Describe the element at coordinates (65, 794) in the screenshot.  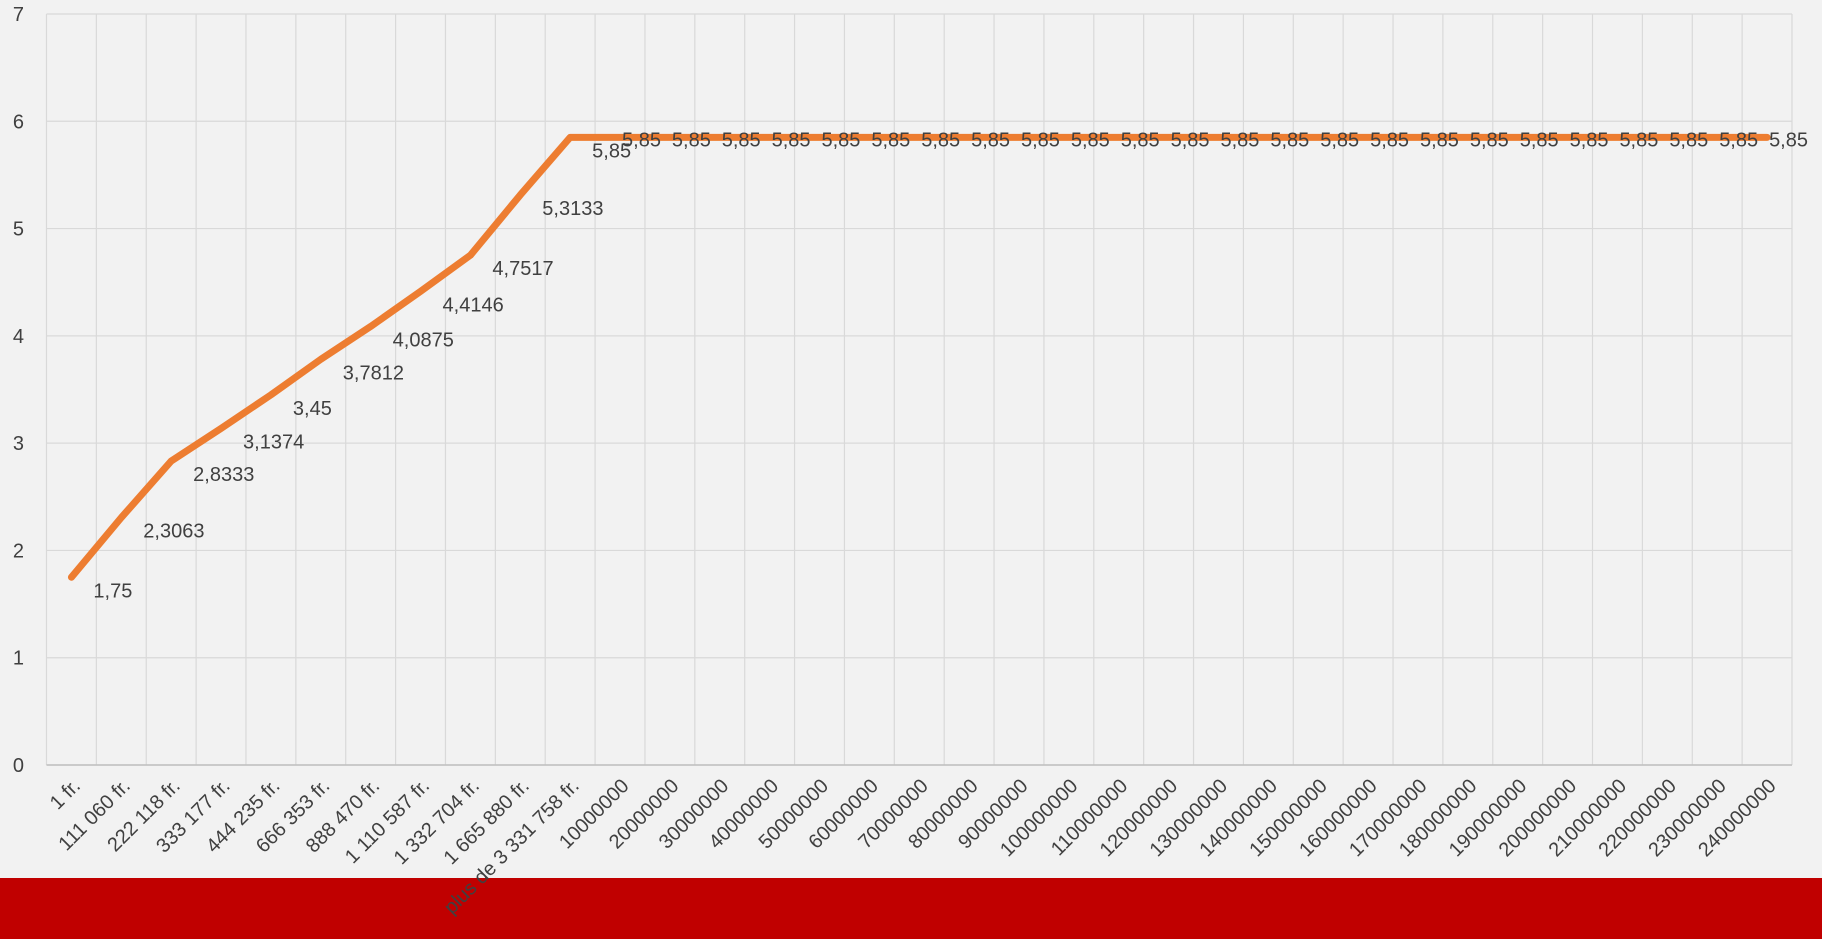
I see `x-tick-label: 1 fr.` at that location.